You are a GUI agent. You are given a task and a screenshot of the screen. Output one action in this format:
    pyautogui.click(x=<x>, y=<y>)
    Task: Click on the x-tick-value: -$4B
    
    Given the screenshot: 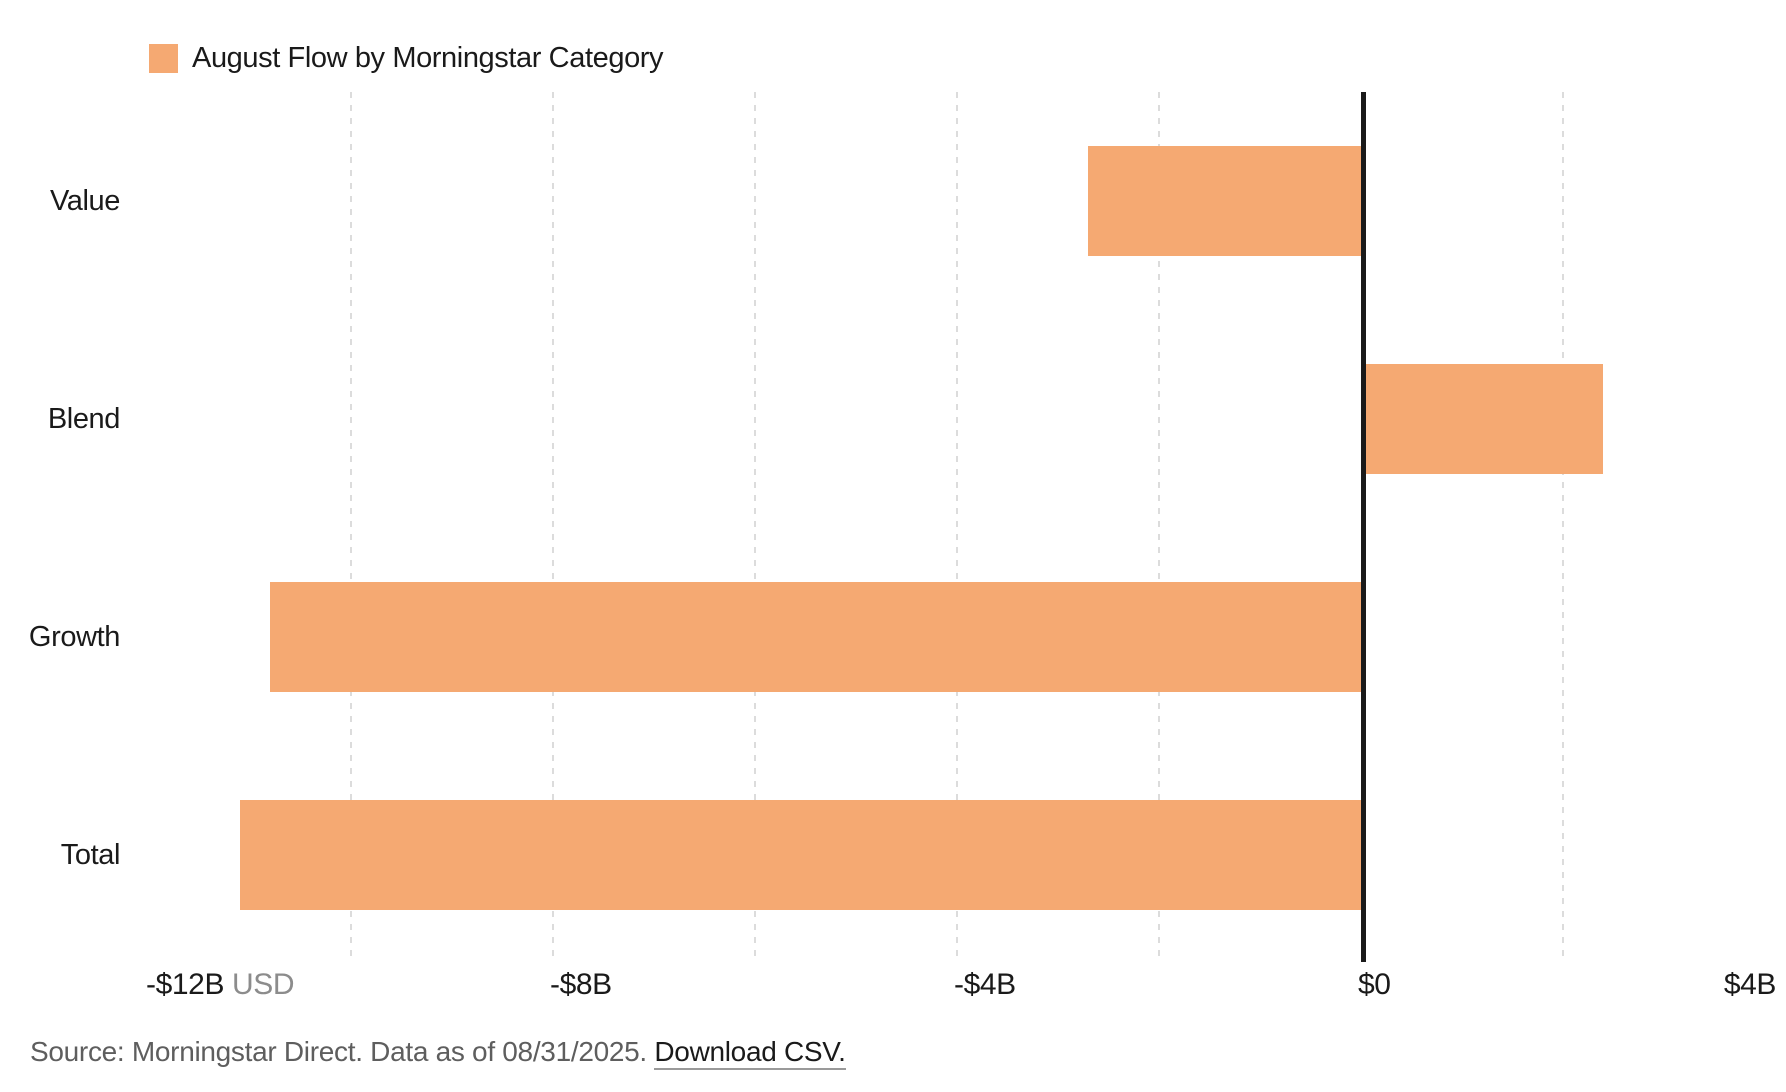 What is the action you would take?
    pyautogui.click(x=985, y=984)
    